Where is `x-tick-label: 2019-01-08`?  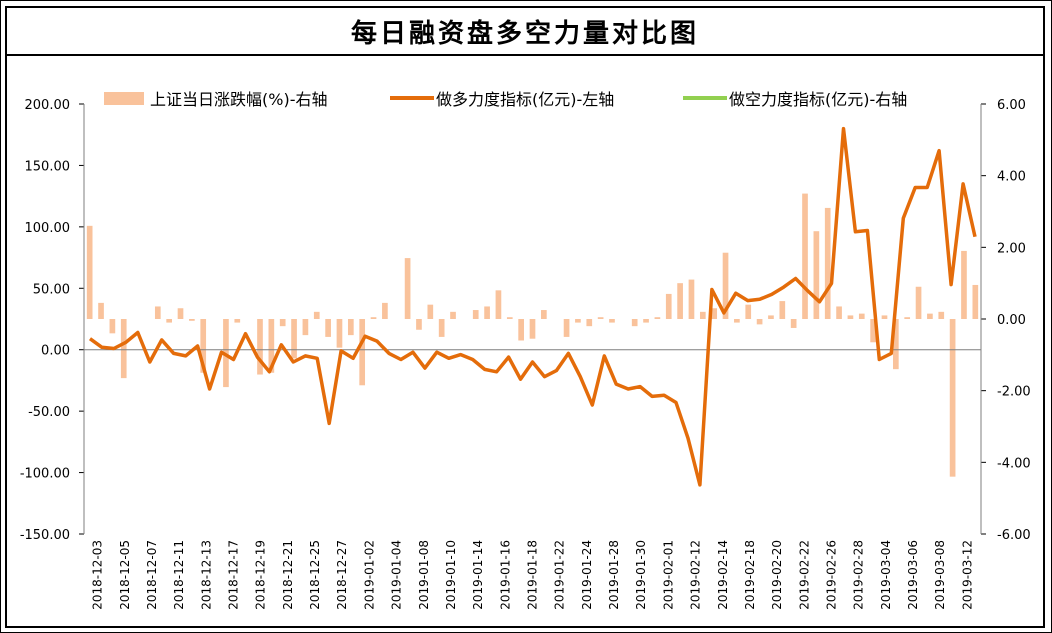 x-tick-label: 2019-01-08 is located at coordinates (424, 575).